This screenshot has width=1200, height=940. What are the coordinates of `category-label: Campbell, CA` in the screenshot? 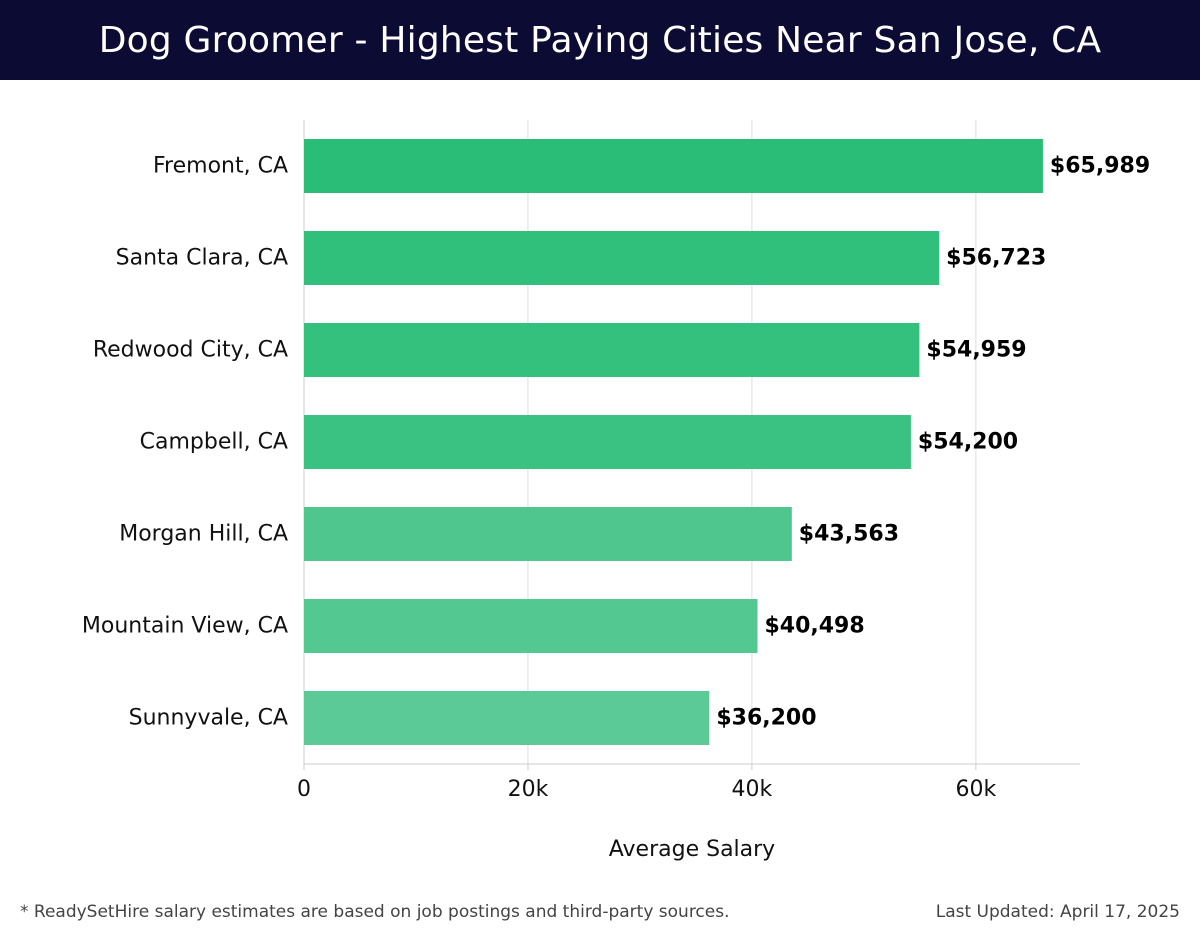 It's located at (214, 442).